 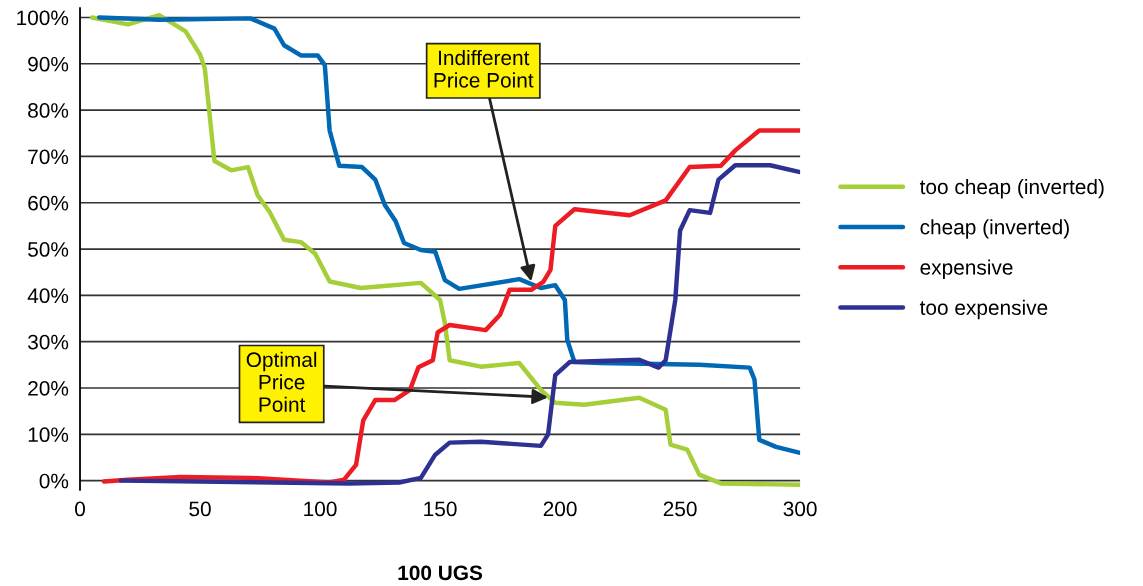 What do you see at coordinates (966, 269) in the screenshot?
I see `legend-label: expensive` at bounding box center [966, 269].